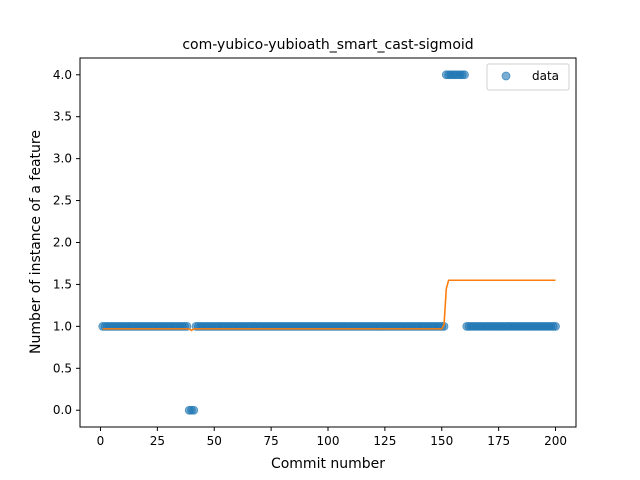 Image resolution: width=640 pixels, height=480 pixels. What do you see at coordinates (506, 76) in the screenshot?
I see `legend-marker-data` at bounding box center [506, 76].